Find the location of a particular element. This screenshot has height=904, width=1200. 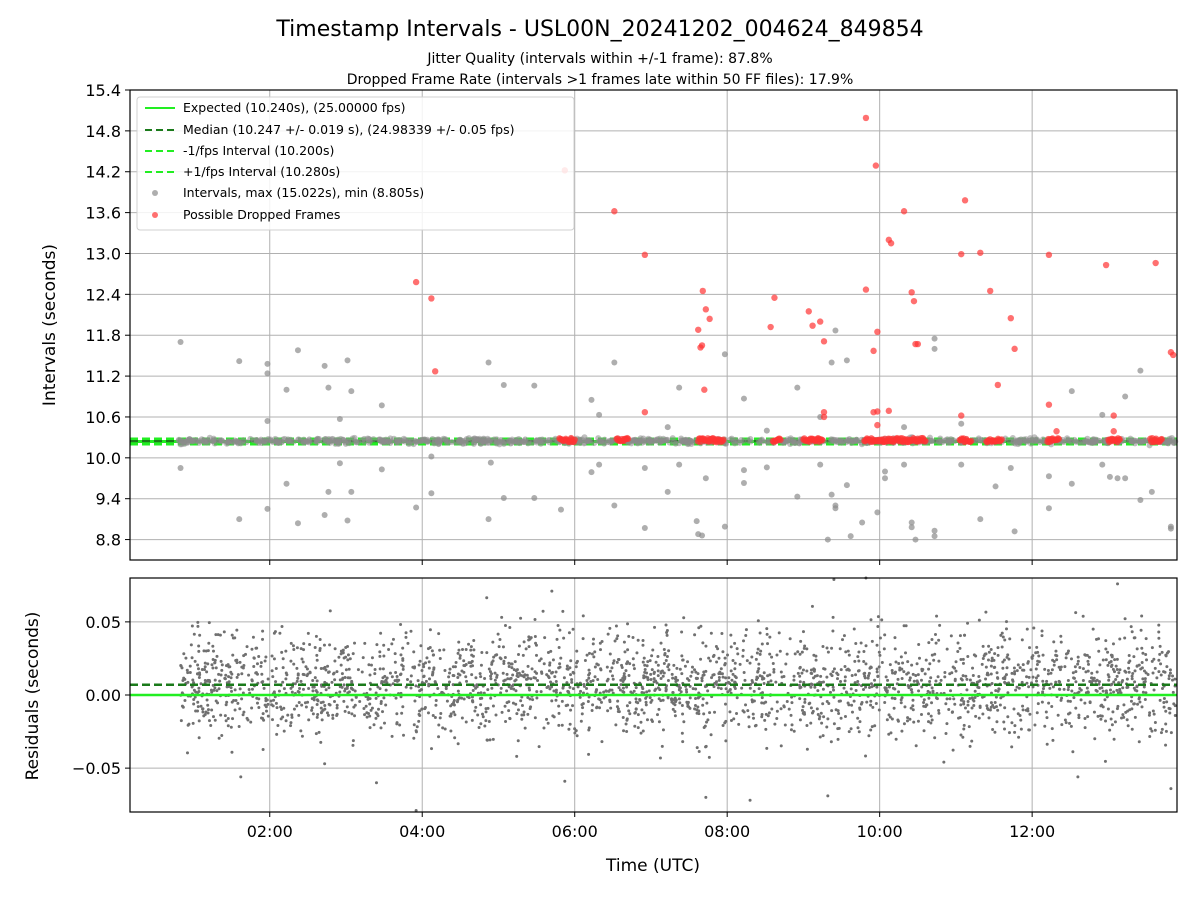

legend-plus-fps-label: +1/fps Interval (10.280s) is located at coordinates (261, 171).